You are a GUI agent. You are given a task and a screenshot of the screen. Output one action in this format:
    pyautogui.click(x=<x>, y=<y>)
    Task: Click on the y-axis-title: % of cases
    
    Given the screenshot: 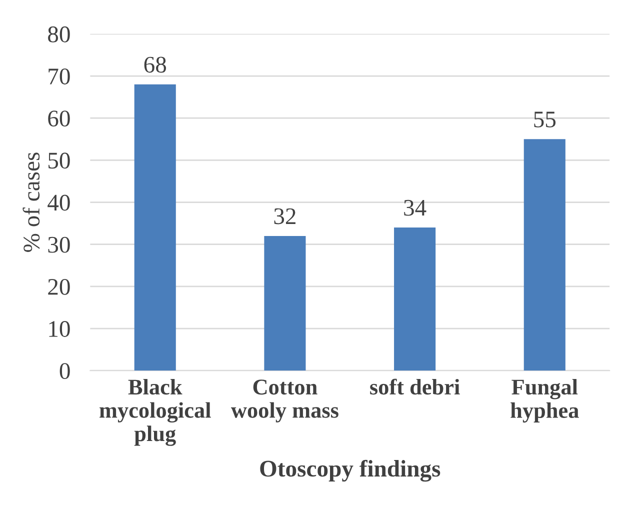 What is the action you would take?
    pyautogui.click(x=31, y=202)
    